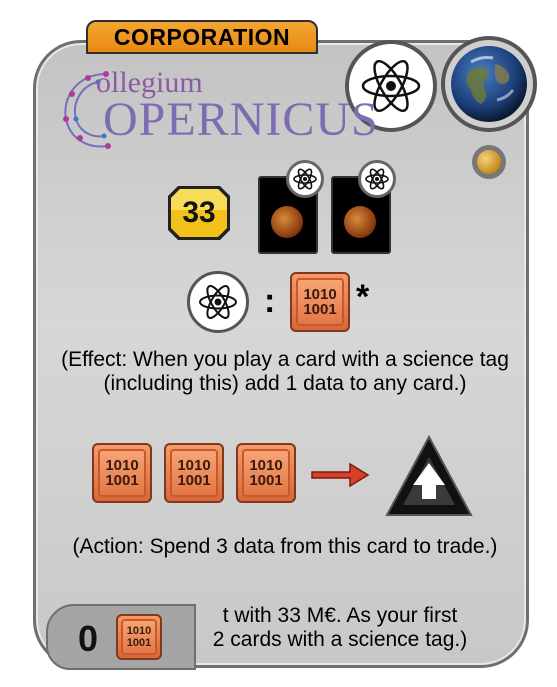  I want to click on card-type-label: CORPORATION, so click(202, 36).